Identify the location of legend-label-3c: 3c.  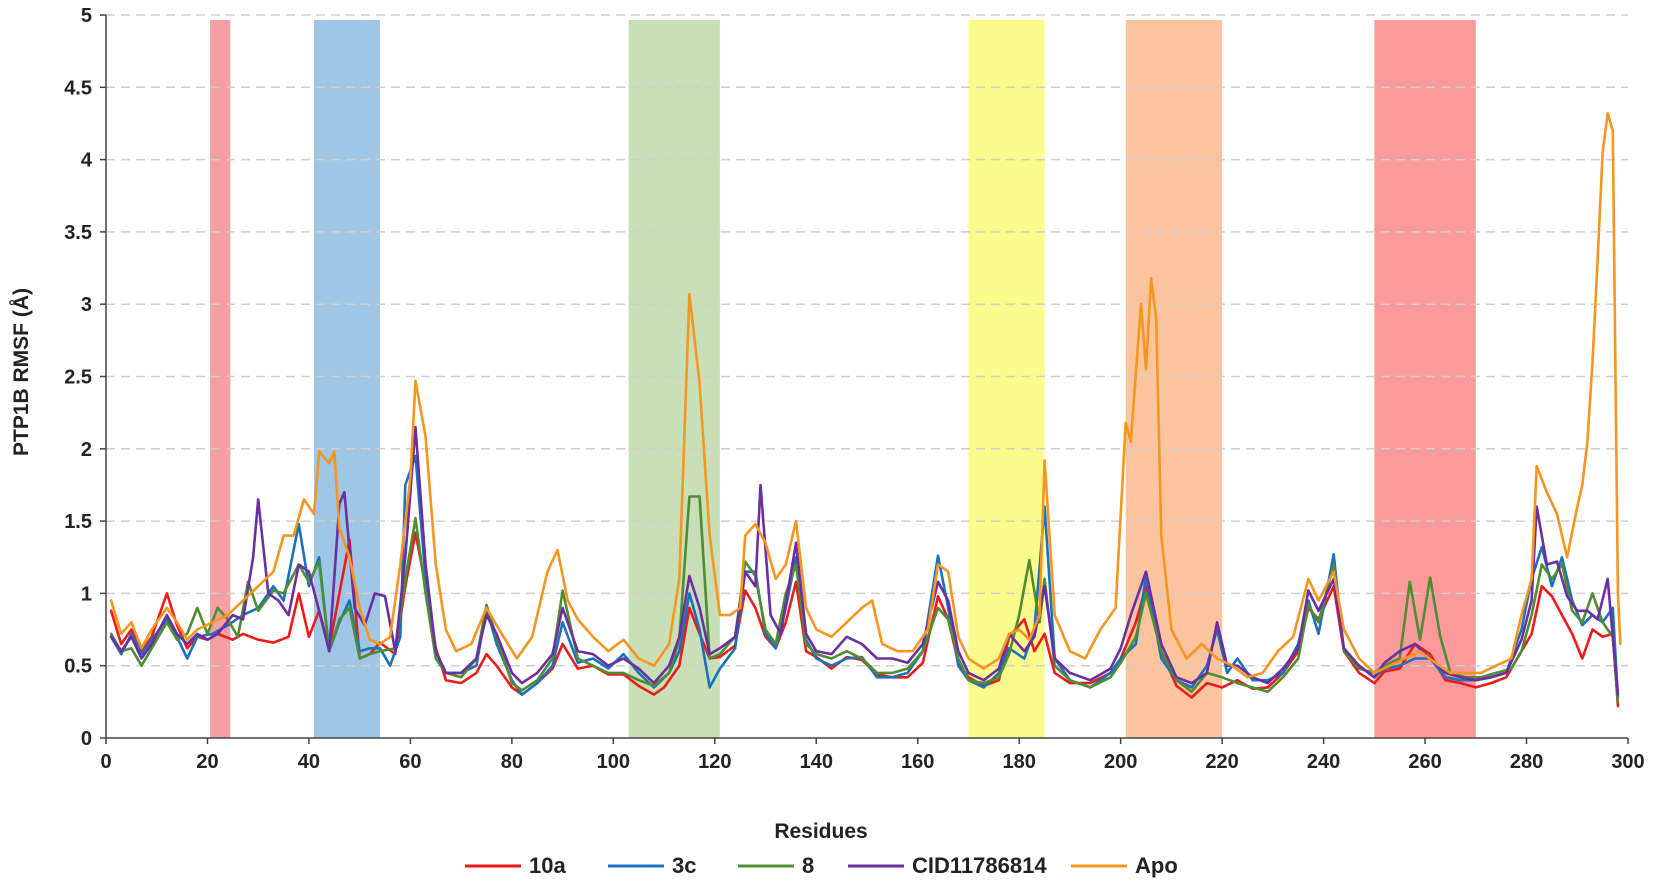
(684, 865).